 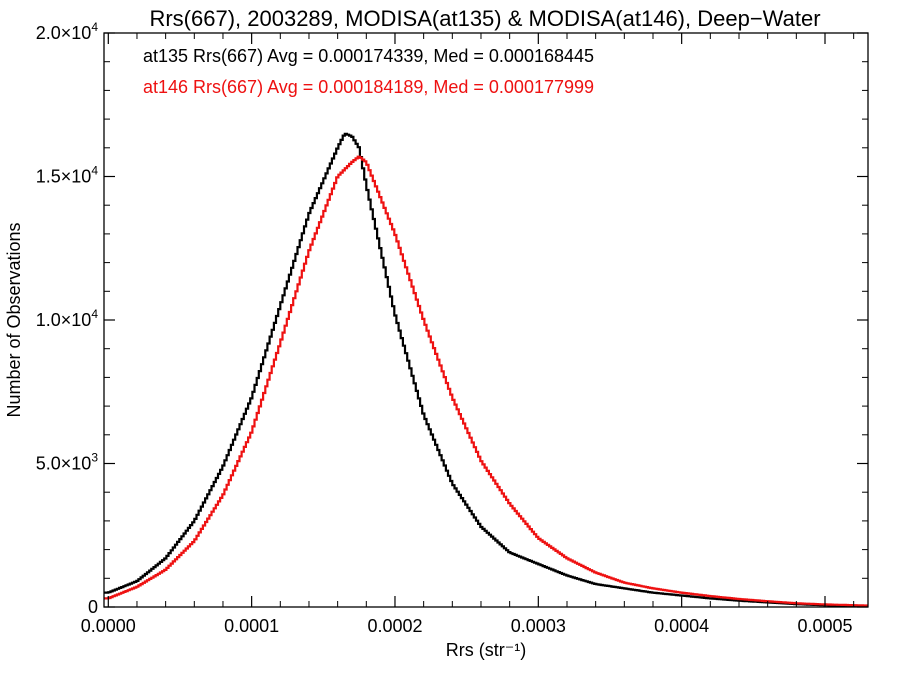 I want to click on x-tick-label: 0.0002, so click(x=394, y=626).